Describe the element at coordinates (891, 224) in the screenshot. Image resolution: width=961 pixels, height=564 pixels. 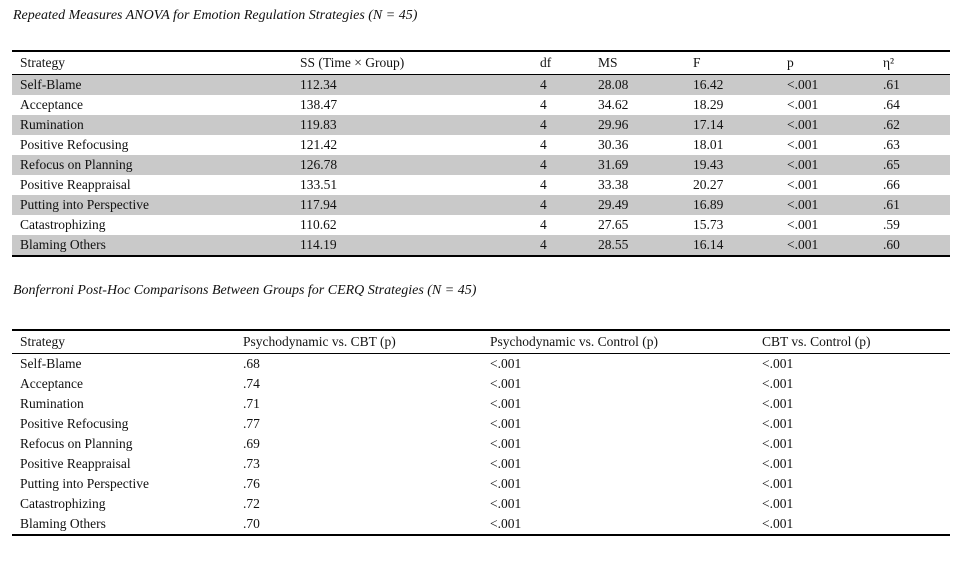
I see `cell: .59` at that location.